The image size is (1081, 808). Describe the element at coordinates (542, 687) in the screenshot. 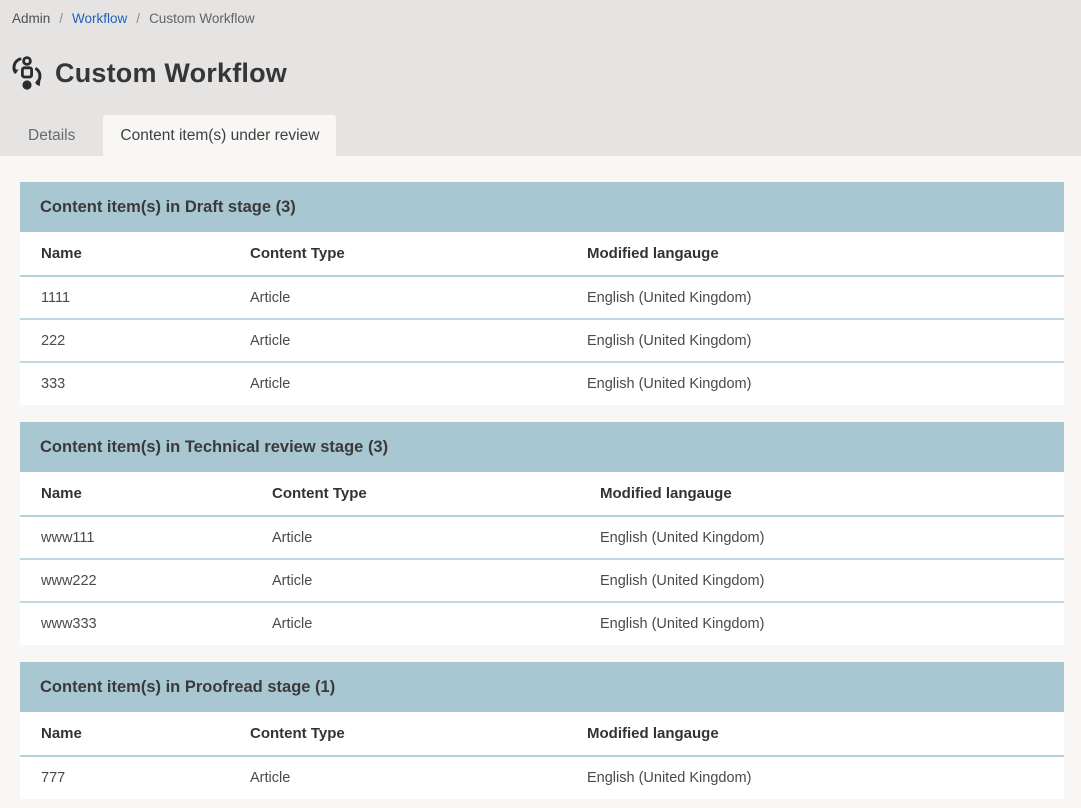

I see `stage-section-title: Content item(s) in Proofread stage (1)` at that location.